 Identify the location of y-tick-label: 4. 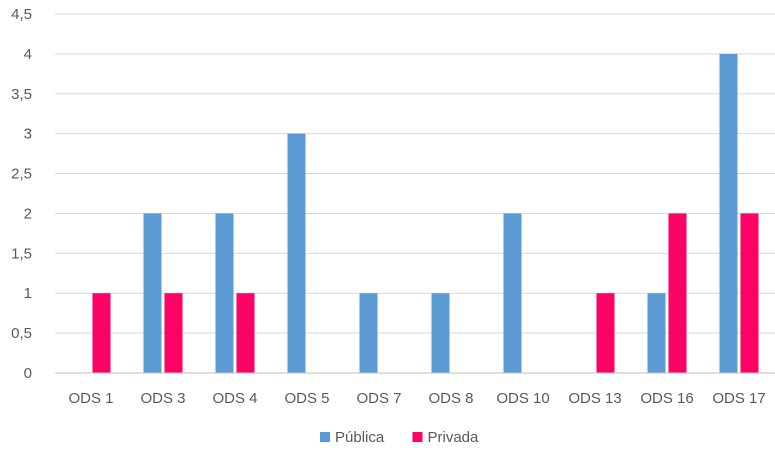
(28, 54).